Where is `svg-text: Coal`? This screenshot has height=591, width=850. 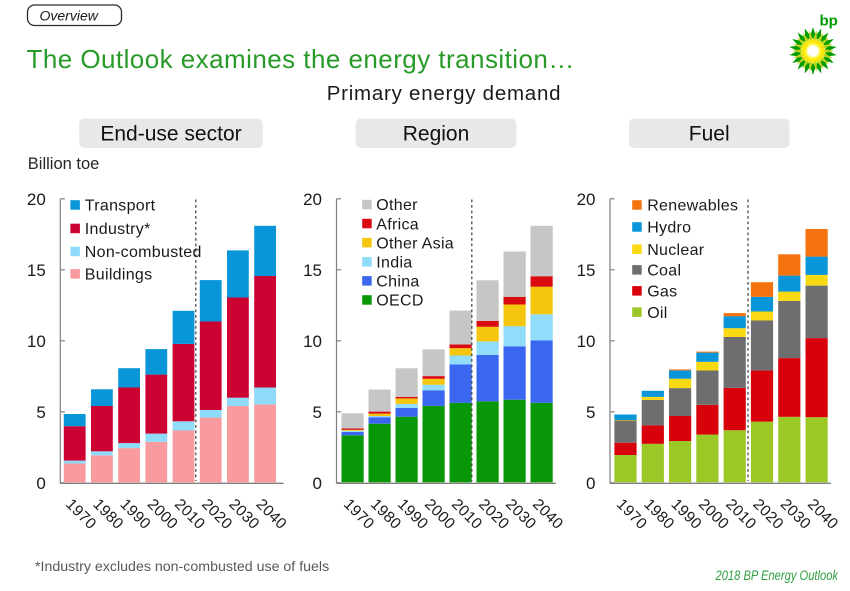 svg-text: Coal is located at coordinates (664, 271).